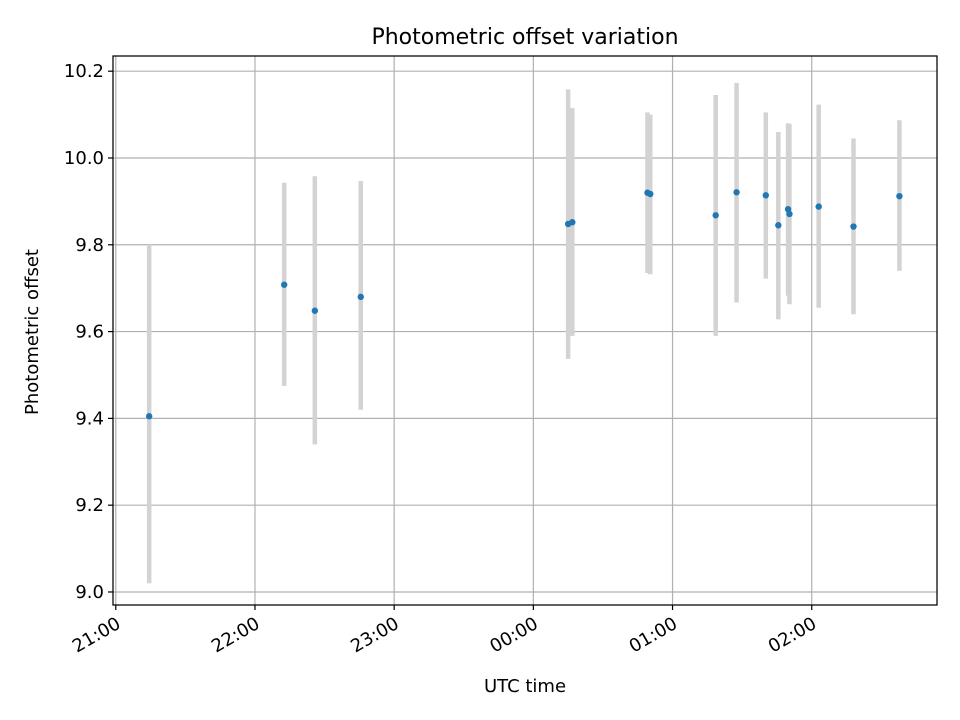  I want to click on y-tick-label: 9.6, so click(89, 332).